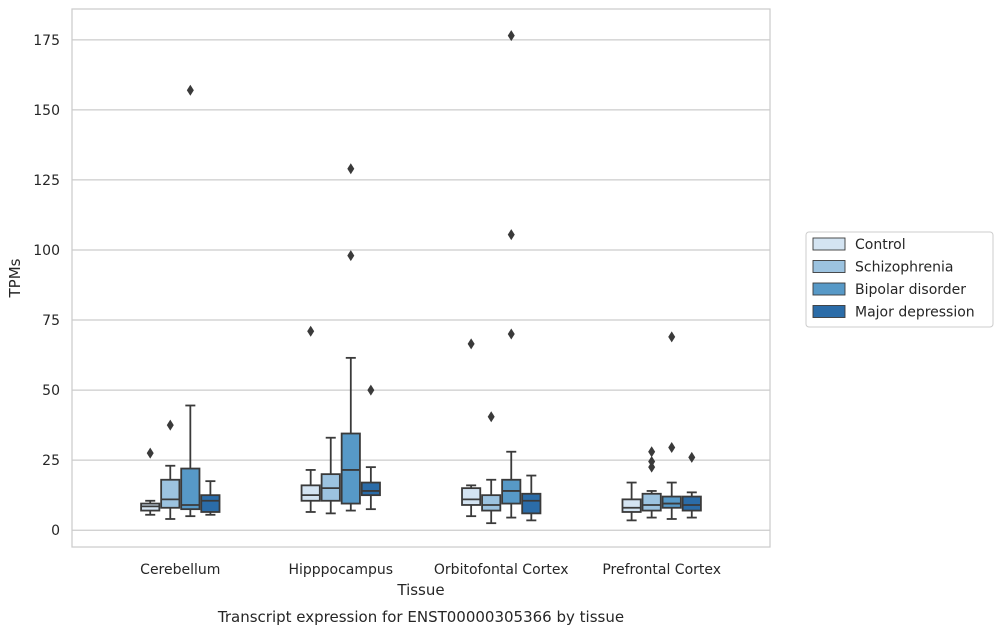 This screenshot has width=1002, height=634. Describe the element at coordinates (340, 570) in the screenshot. I see `x-tick-label: Hipppocampus` at that location.